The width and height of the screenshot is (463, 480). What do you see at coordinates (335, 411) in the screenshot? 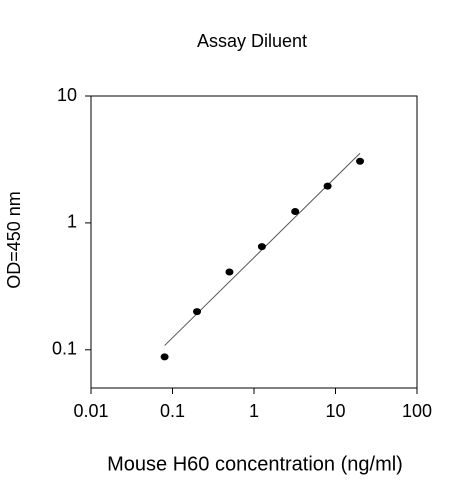
I see `x-tick-label: 10` at bounding box center [335, 411].